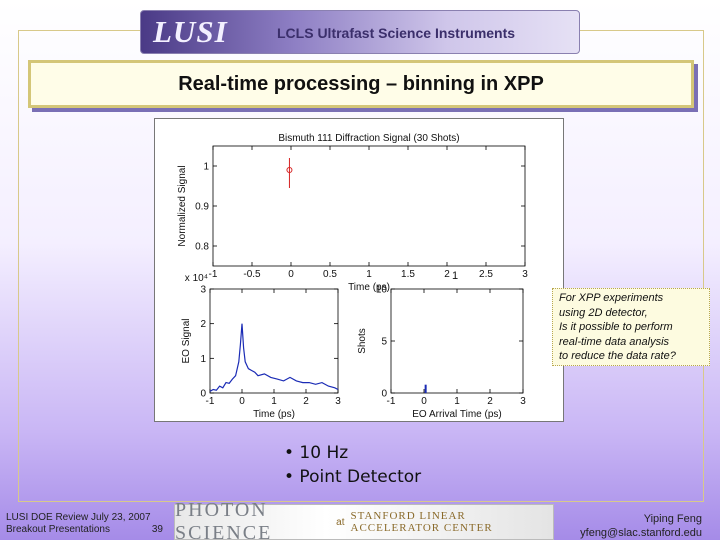 The height and width of the screenshot is (545, 720). I want to click on page-number: 39, so click(157, 529).